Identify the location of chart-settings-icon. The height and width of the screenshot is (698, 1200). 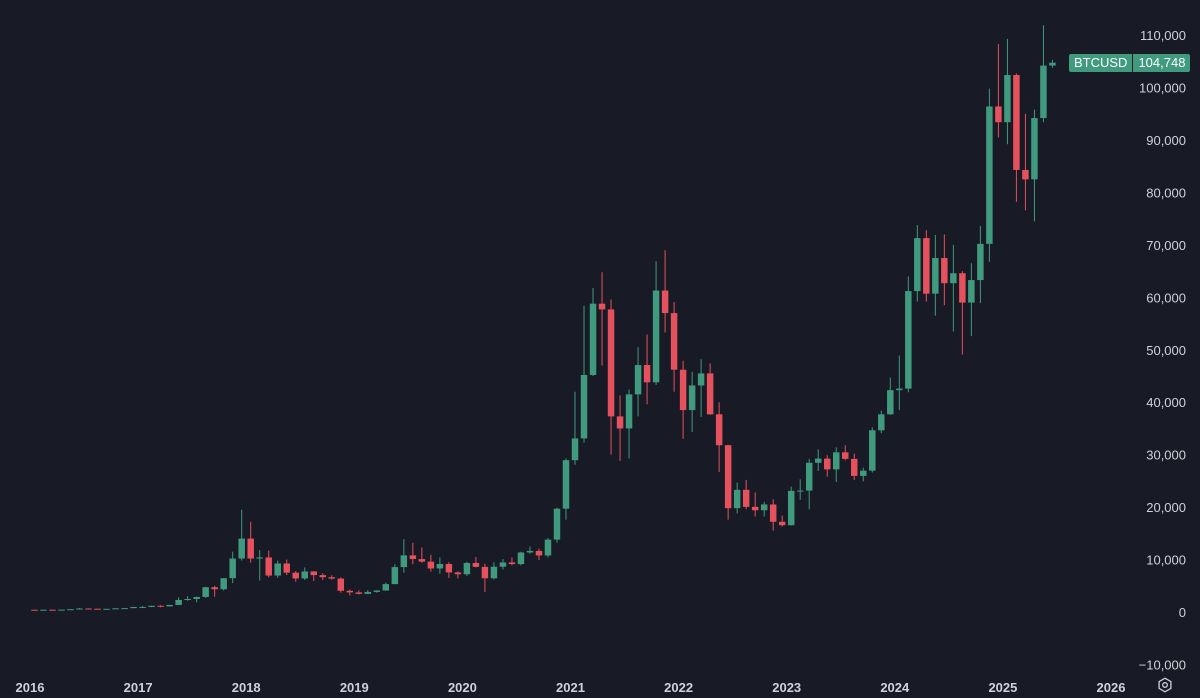
(1165, 685).